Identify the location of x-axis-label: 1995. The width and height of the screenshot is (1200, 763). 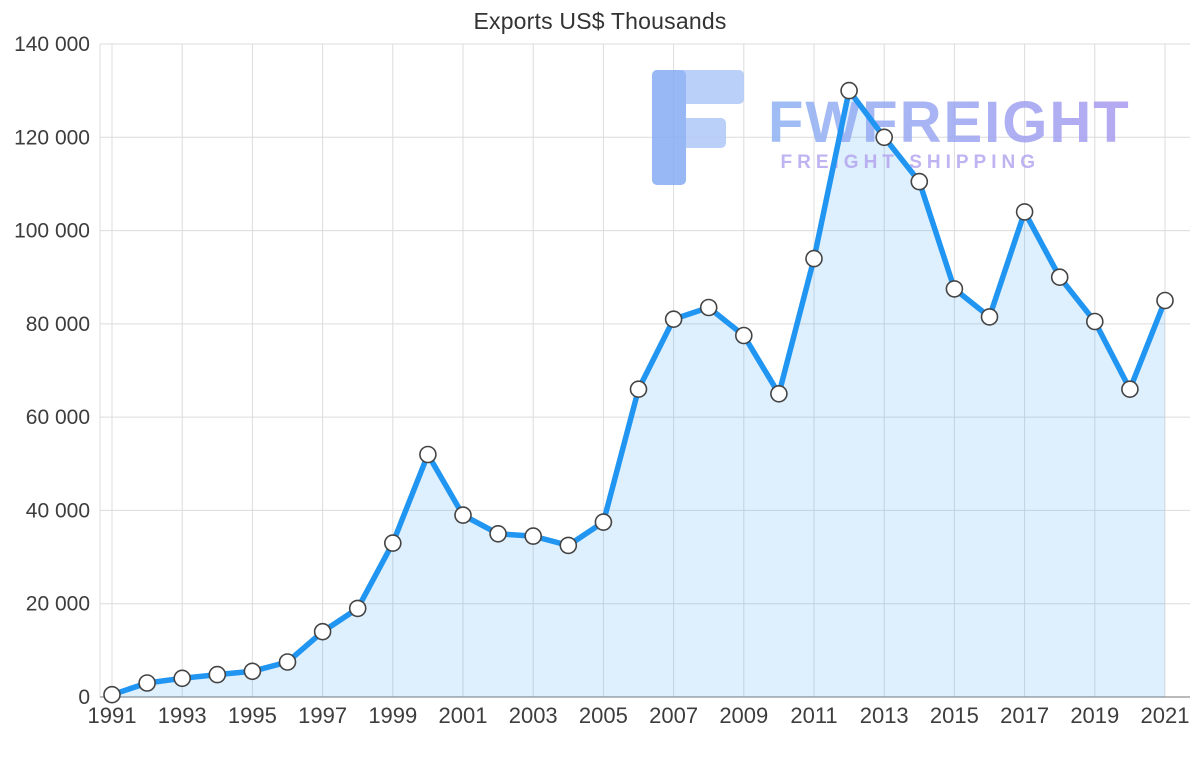
(252, 715).